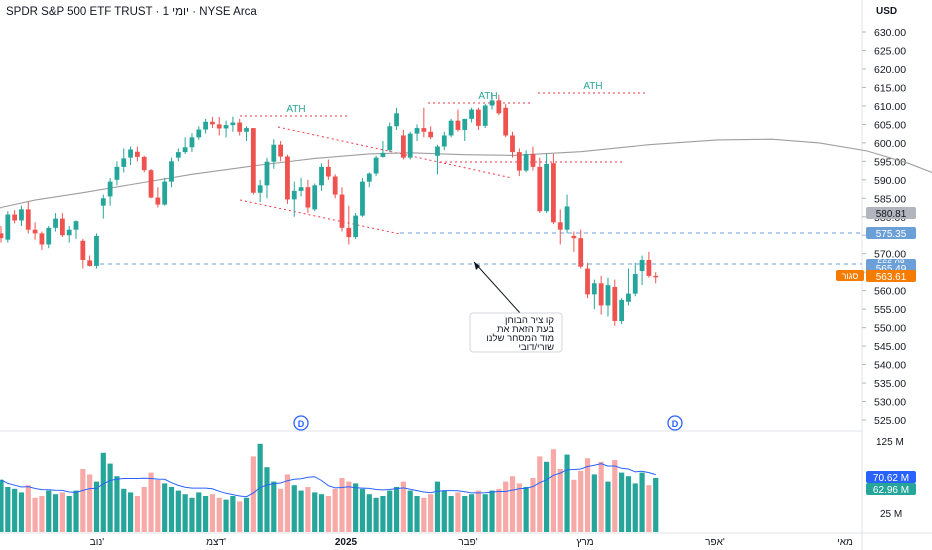 Image resolution: width=932 pixels, height=550 pixels. Describe the element at coordinates (592, 86) in the screenshot. I see `ath-label-3: ATH` at that location.